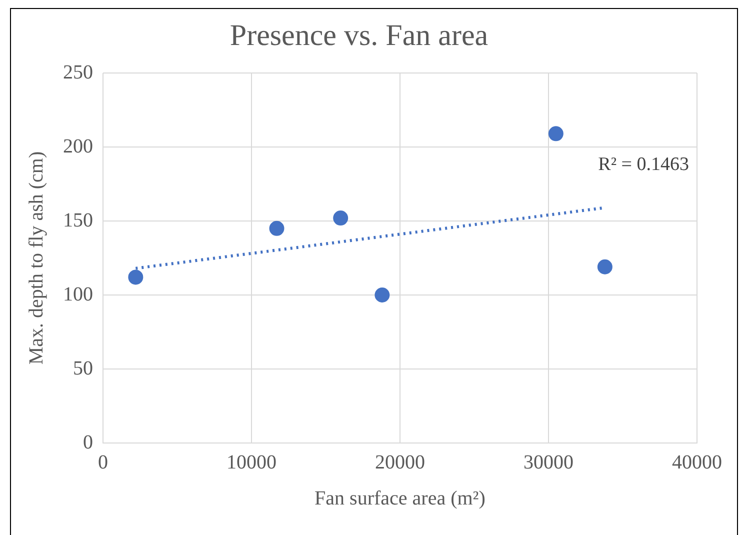  What do you see at coordinates (643, 164) in the screenshot?
I see `annotation: R² = 0.1463` at bounding box center [643, 164].